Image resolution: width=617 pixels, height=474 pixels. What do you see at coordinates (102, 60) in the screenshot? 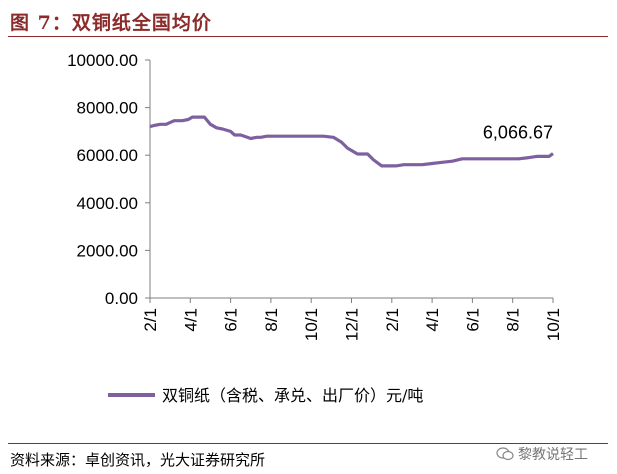
I see `y-tick-label: 10000.00` at bounding box center [102, 60].